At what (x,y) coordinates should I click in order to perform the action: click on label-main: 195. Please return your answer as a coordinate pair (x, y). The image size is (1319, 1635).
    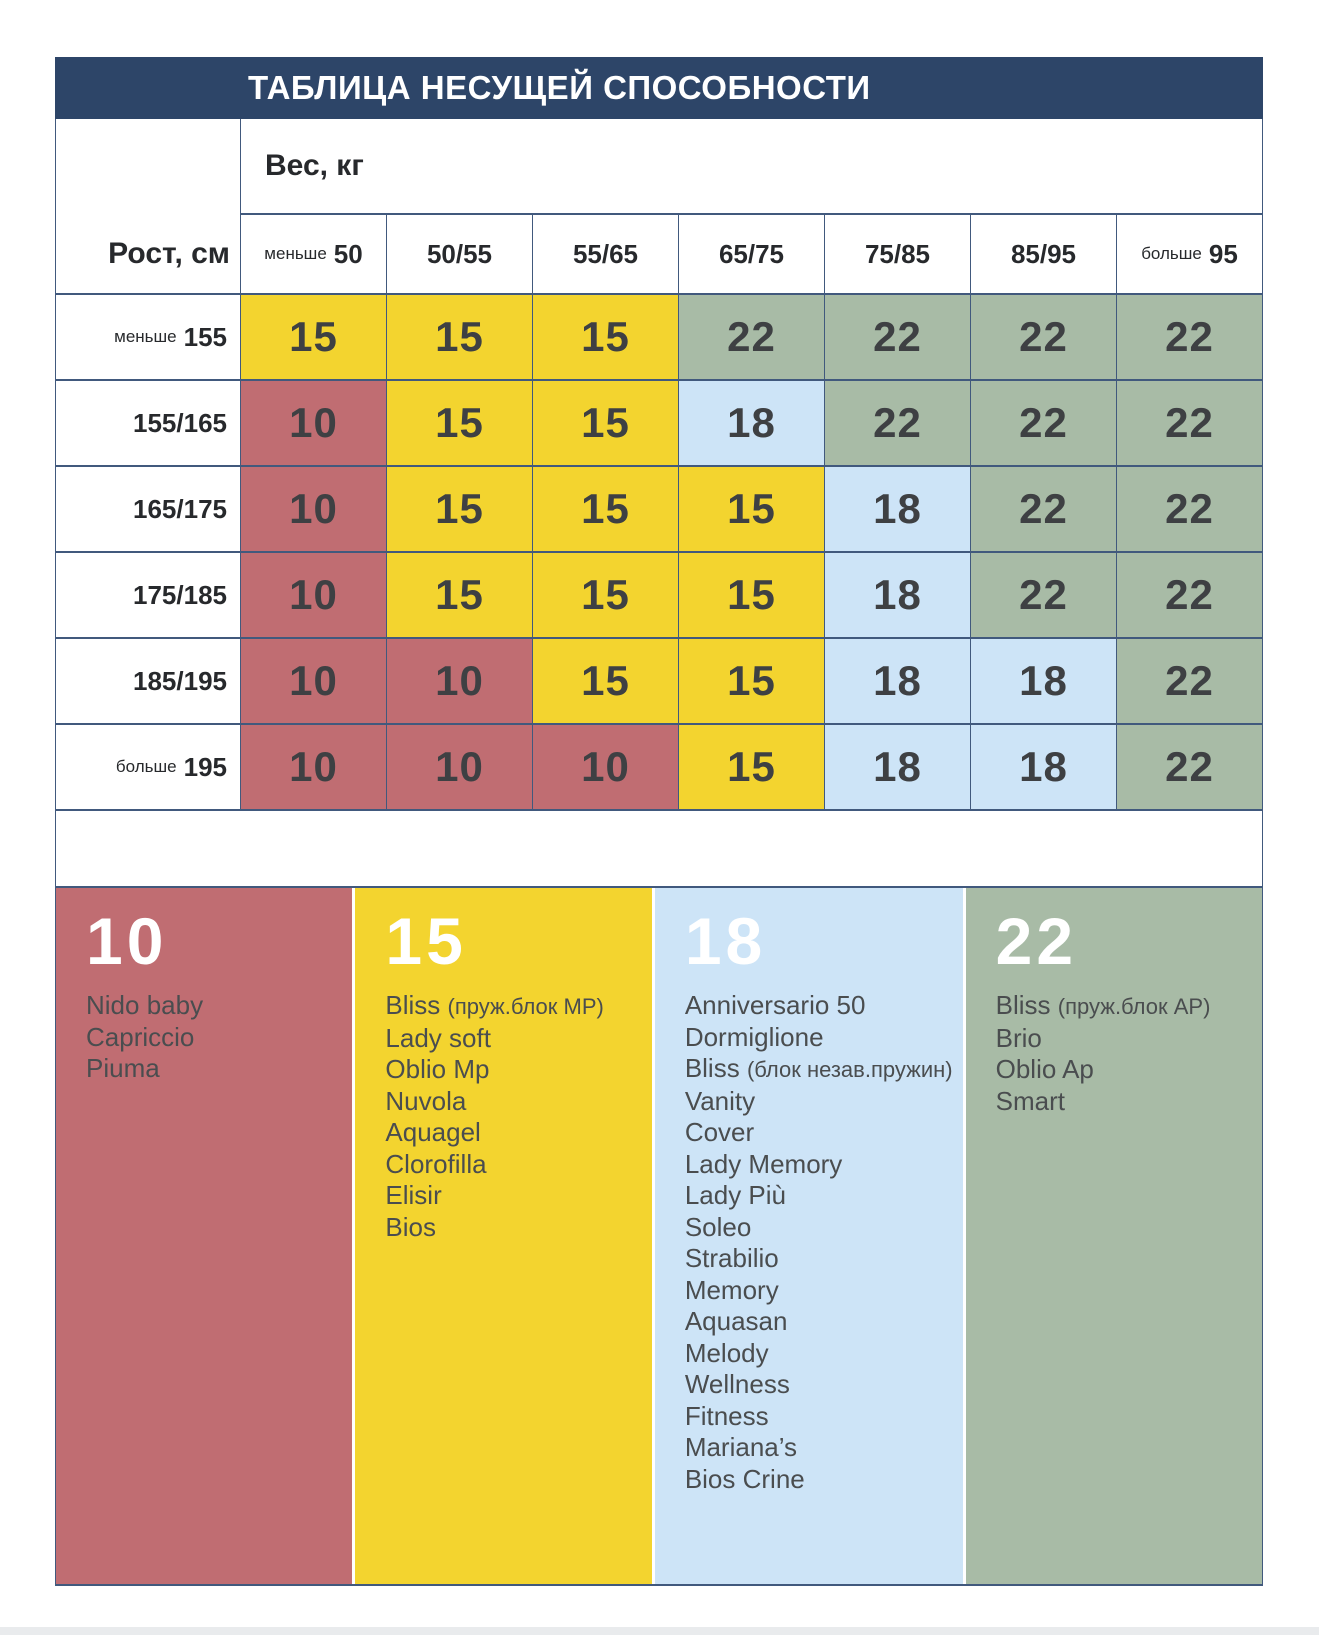
    Looking at the image, I should click on (205, 766).